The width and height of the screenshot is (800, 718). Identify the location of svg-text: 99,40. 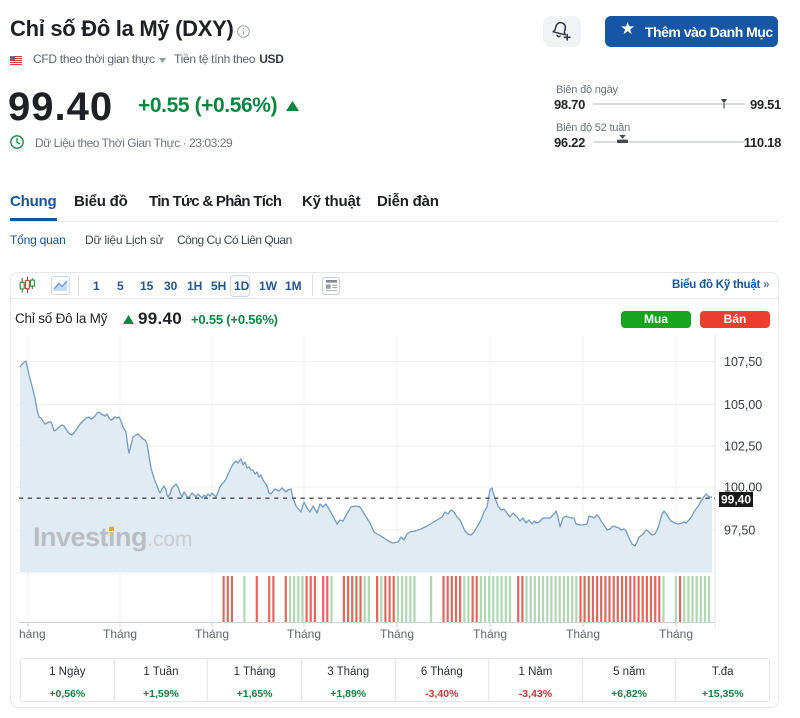
(736, 500).